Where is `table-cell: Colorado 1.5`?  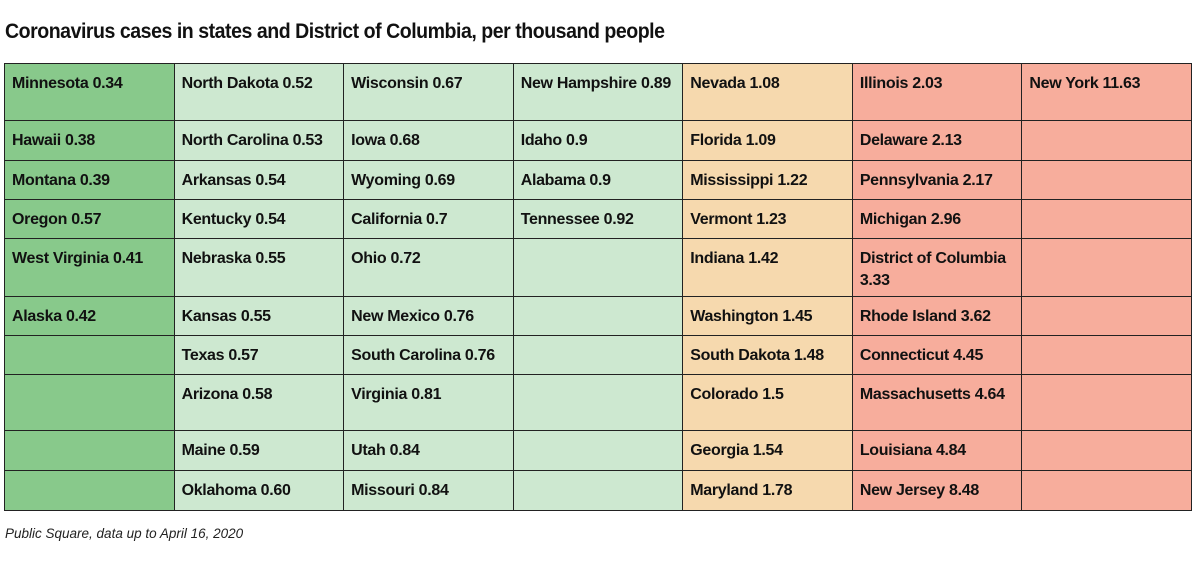
table-cell: Colorado 1.5 is located at coordinates (767, 402).